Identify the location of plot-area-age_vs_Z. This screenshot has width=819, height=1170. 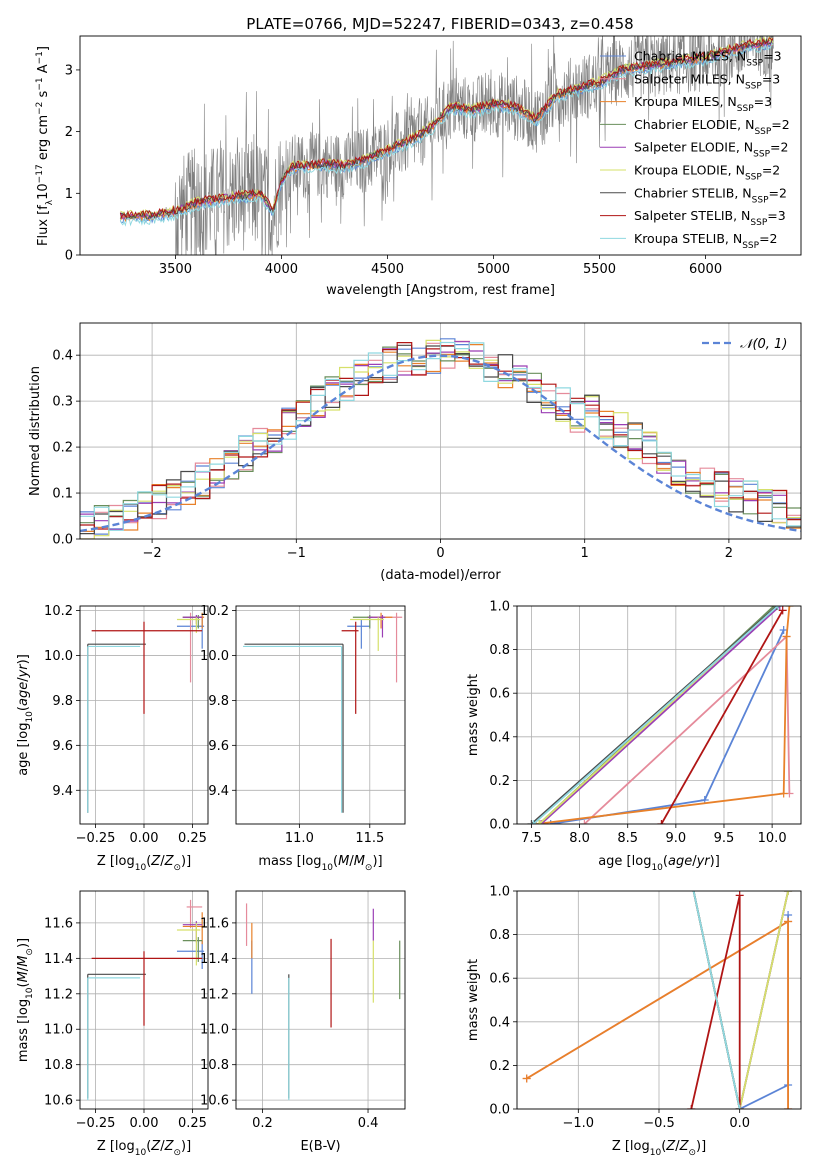
(146, 712).